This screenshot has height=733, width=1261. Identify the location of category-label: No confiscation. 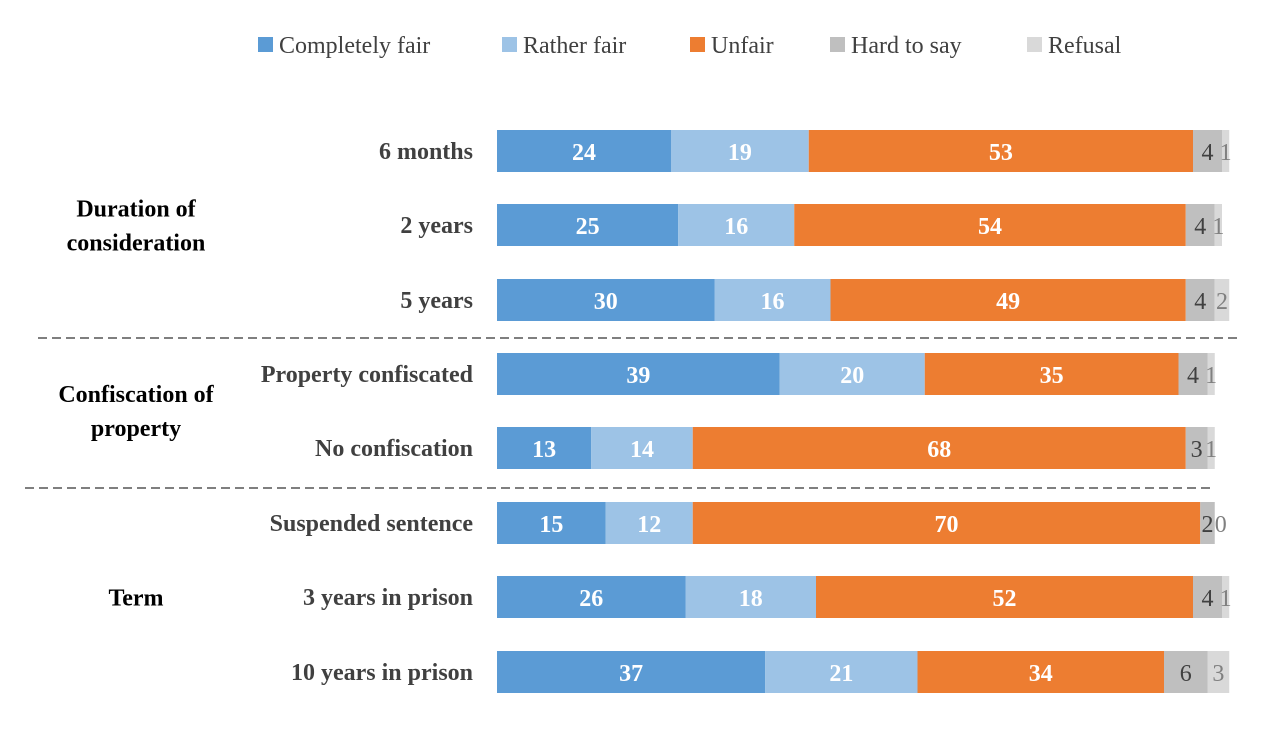
(394, 449).